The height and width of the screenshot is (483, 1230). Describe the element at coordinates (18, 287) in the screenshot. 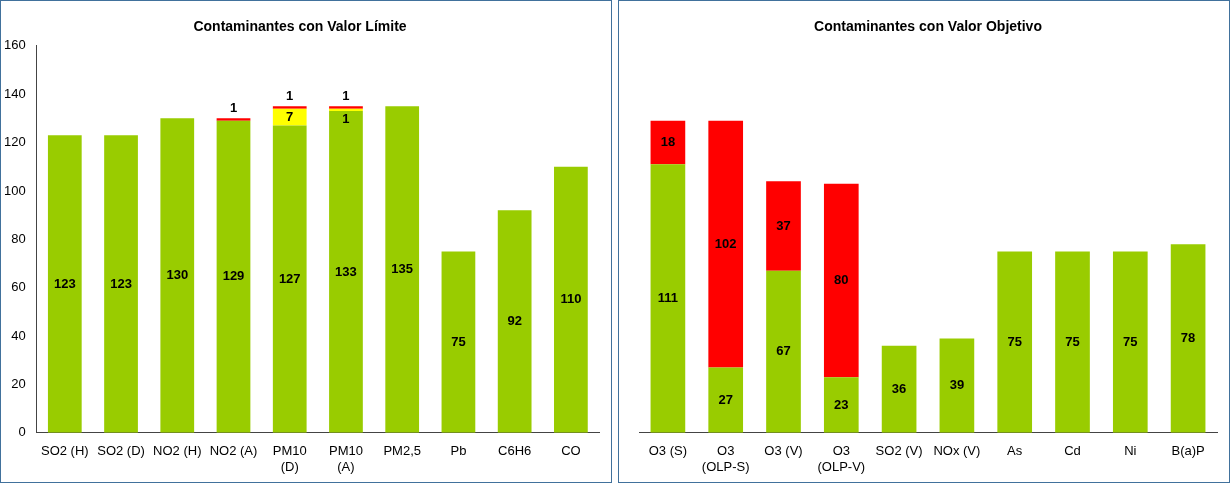

I see `y-tick-label: 60` at that location.